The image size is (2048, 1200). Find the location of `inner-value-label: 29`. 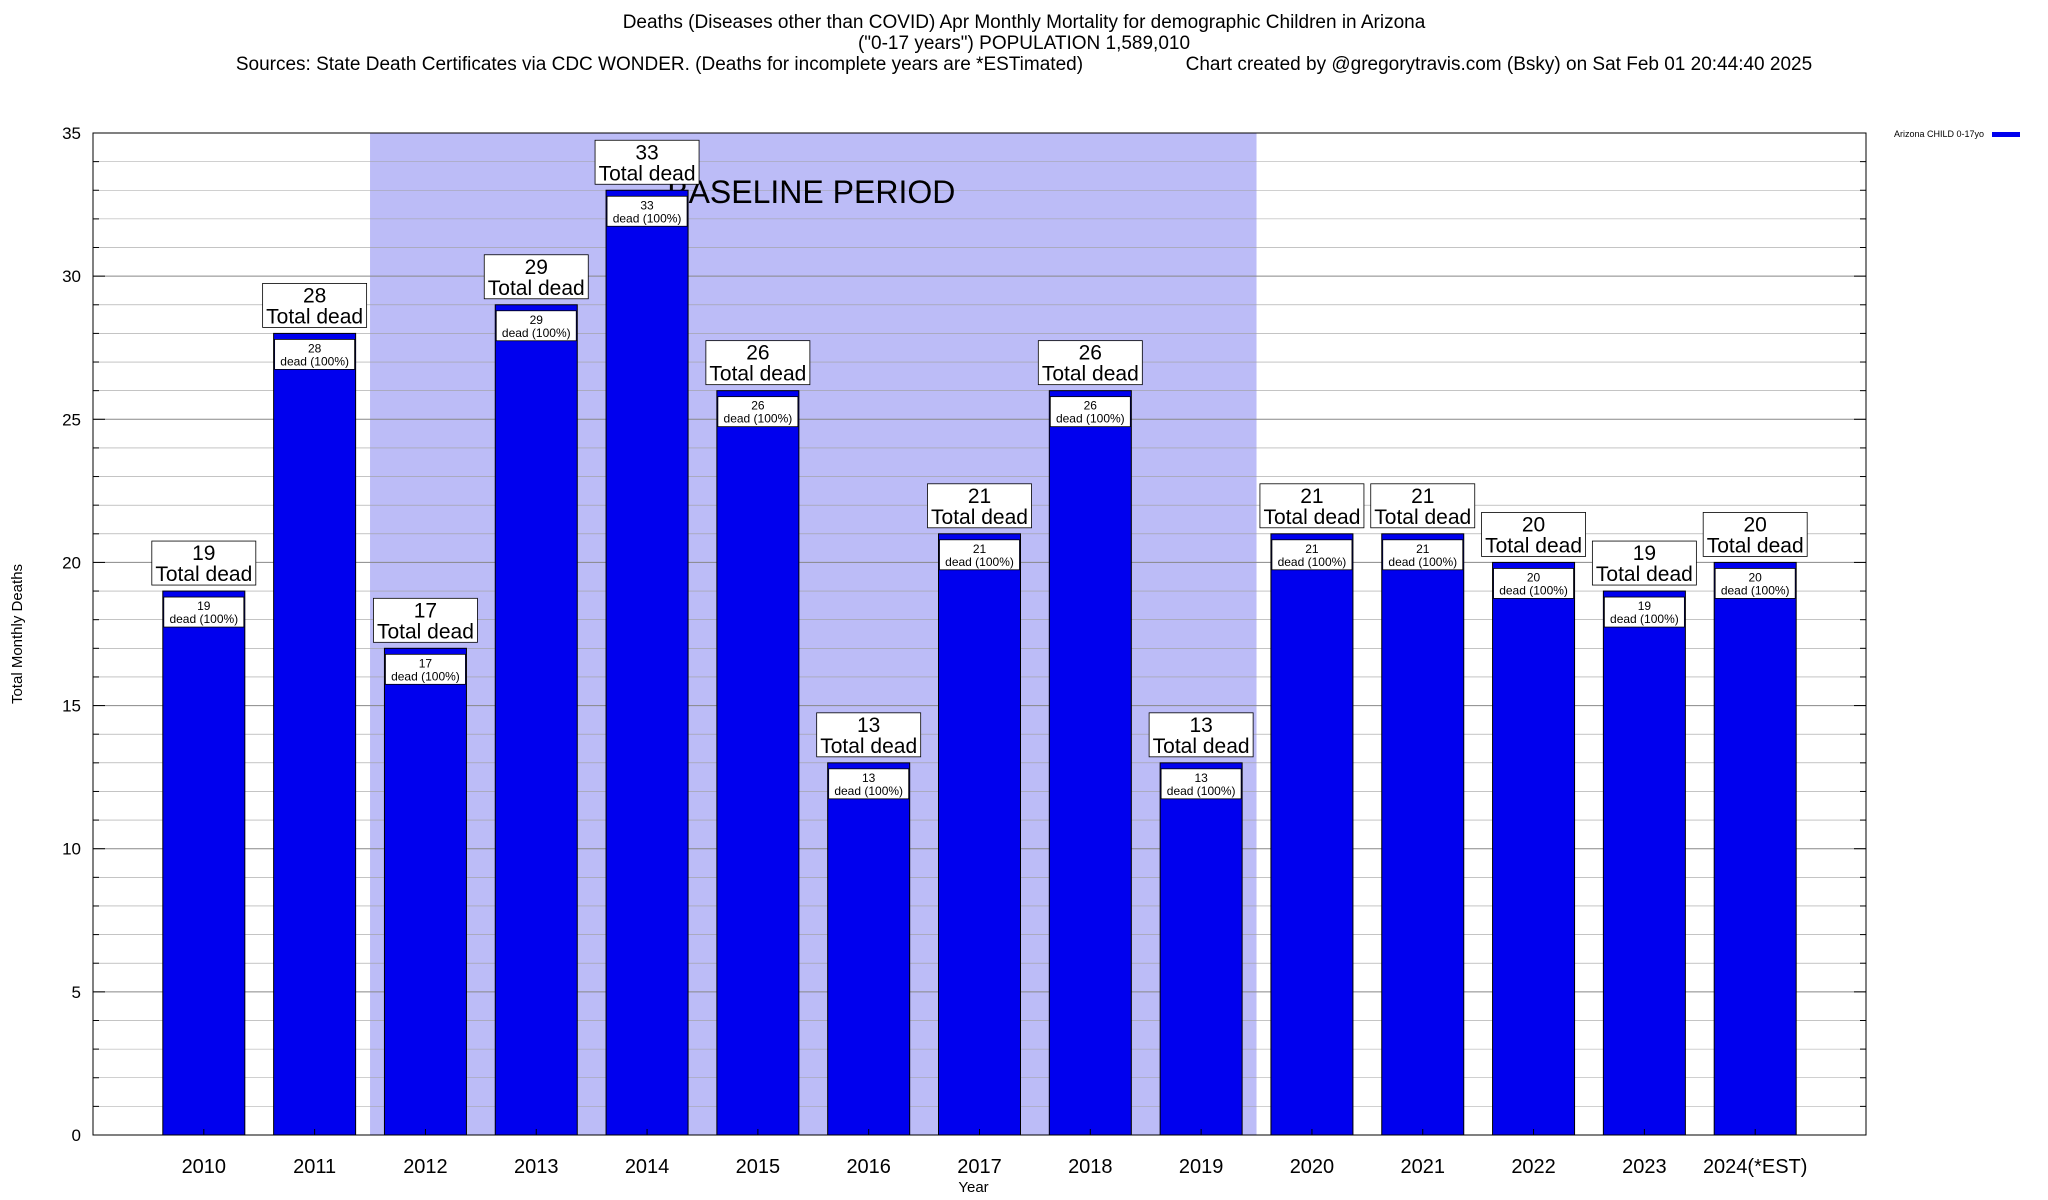

inner-value-label: 29 is located at coordinates (537, 320).